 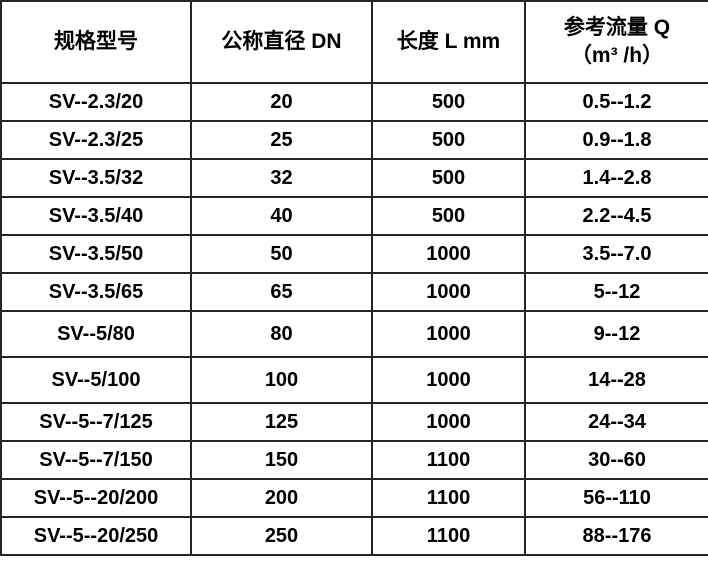 I want to click on table-row: SV--3.5/50 50 1000 3.5--7.0, so click(x=354, y=254).